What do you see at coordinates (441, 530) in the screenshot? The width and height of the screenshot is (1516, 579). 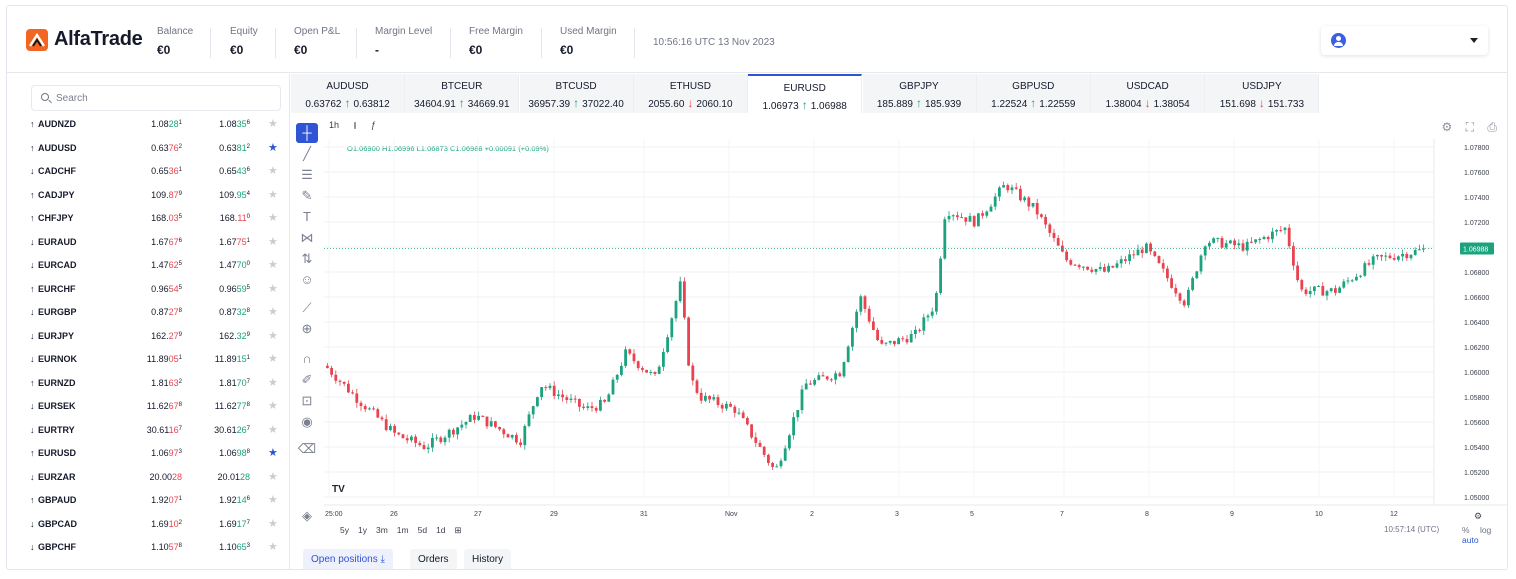 I see `range-1d: 1d` at bounding box center [441, 530].